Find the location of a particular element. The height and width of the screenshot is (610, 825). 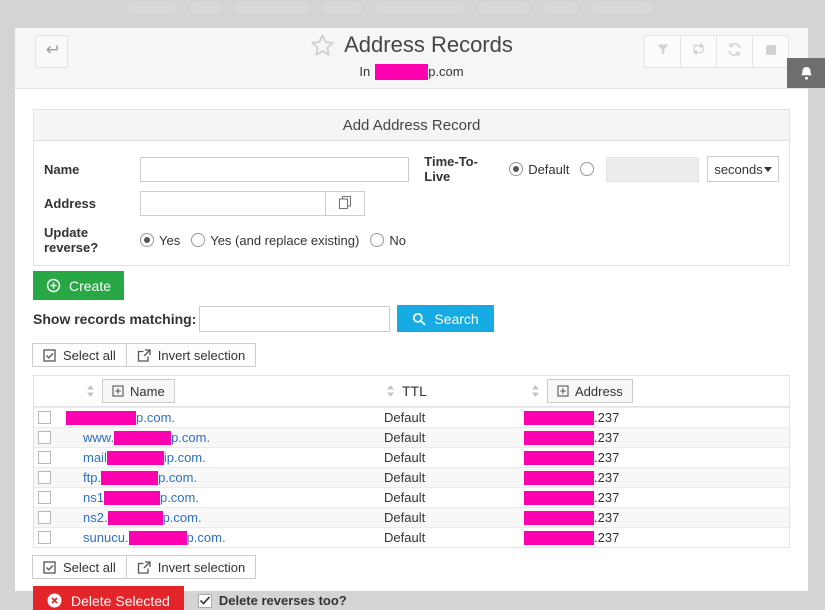

update-reverse-label: Update reverse? is located at coordinates (71, 240).